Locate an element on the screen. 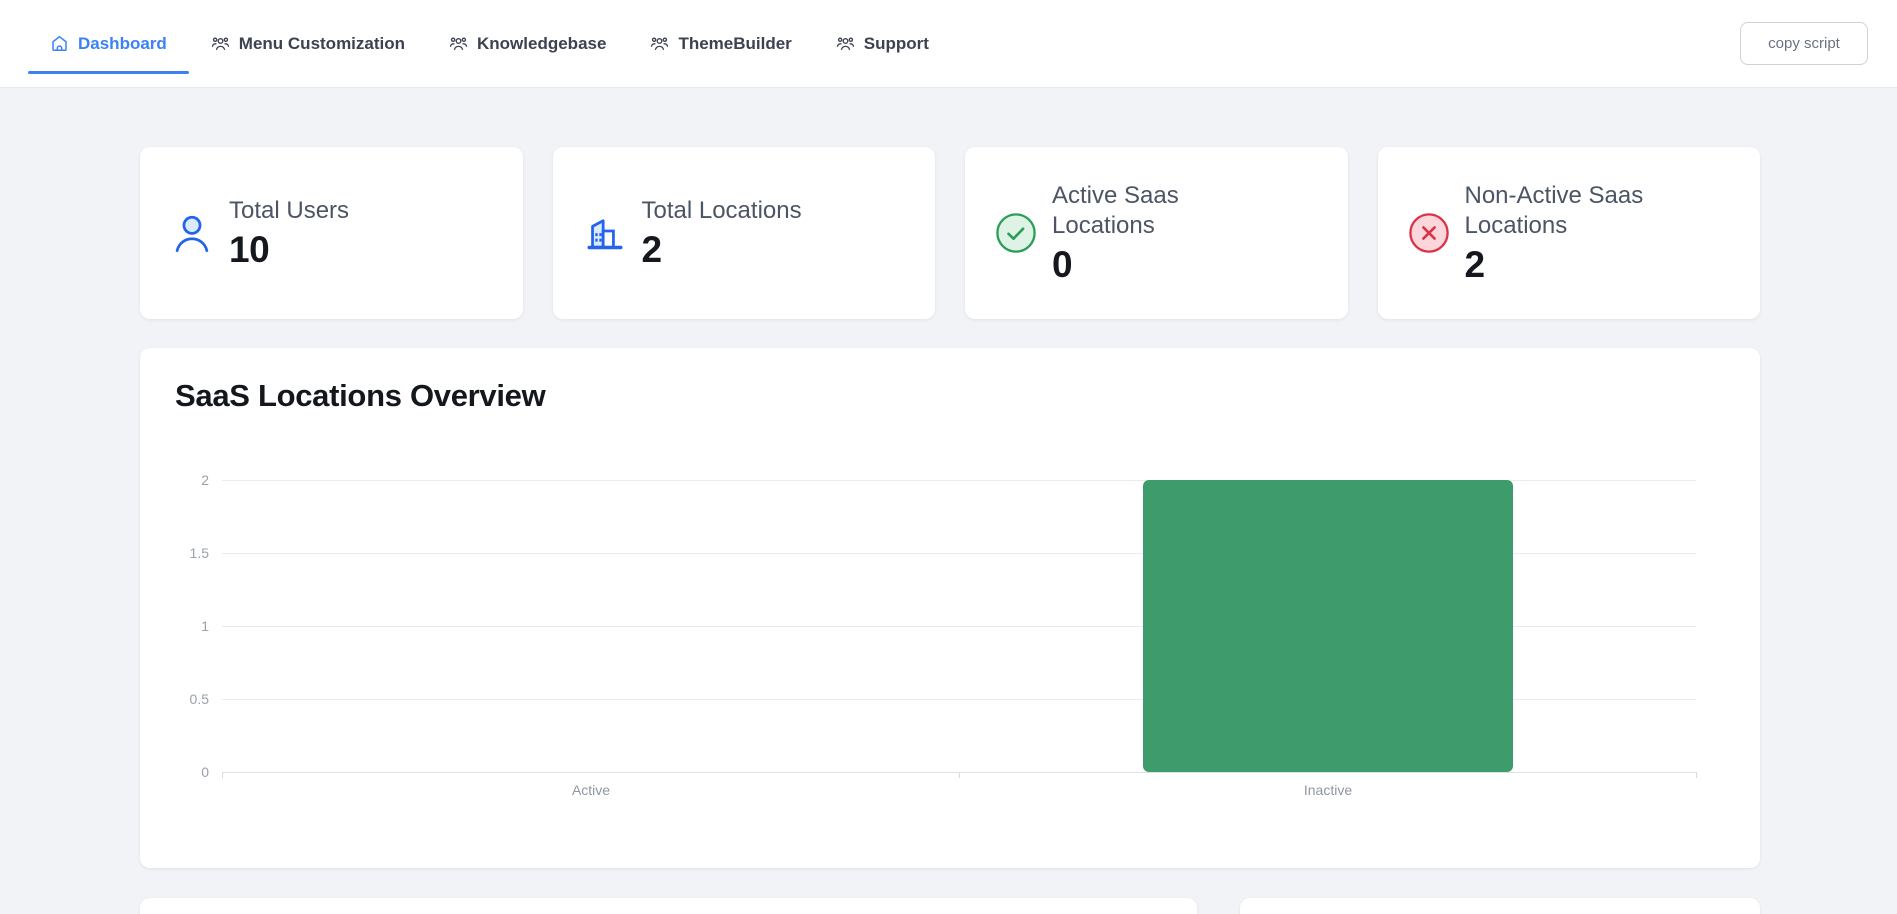  y-axis-label: 0.5 is located at coordinates (199, 699).